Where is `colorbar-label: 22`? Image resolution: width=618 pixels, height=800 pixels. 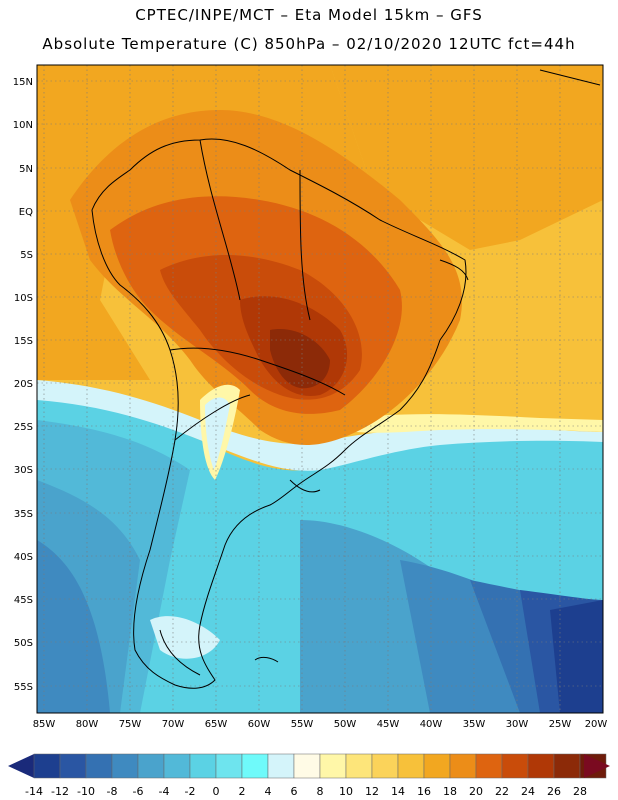
colorbar-label: 22 is located at coordinates (502, 791).